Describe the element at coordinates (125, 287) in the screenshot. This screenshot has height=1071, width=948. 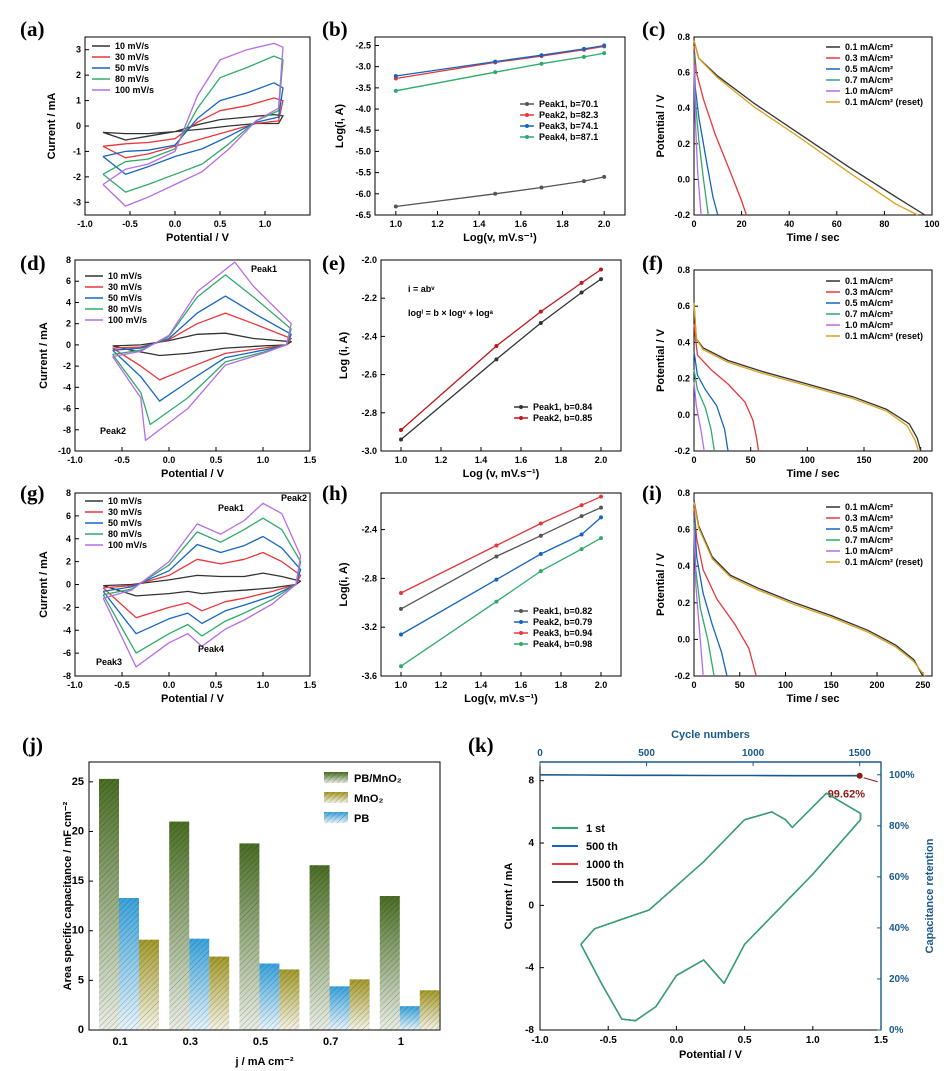
I see `legend-label: 30 mV/s` at that location.